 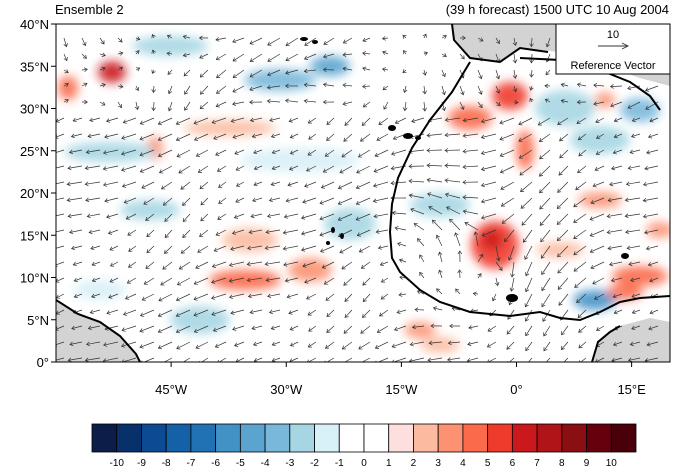 I want to click on lon-tick-label: 45°W, so click(x=171, y=389).